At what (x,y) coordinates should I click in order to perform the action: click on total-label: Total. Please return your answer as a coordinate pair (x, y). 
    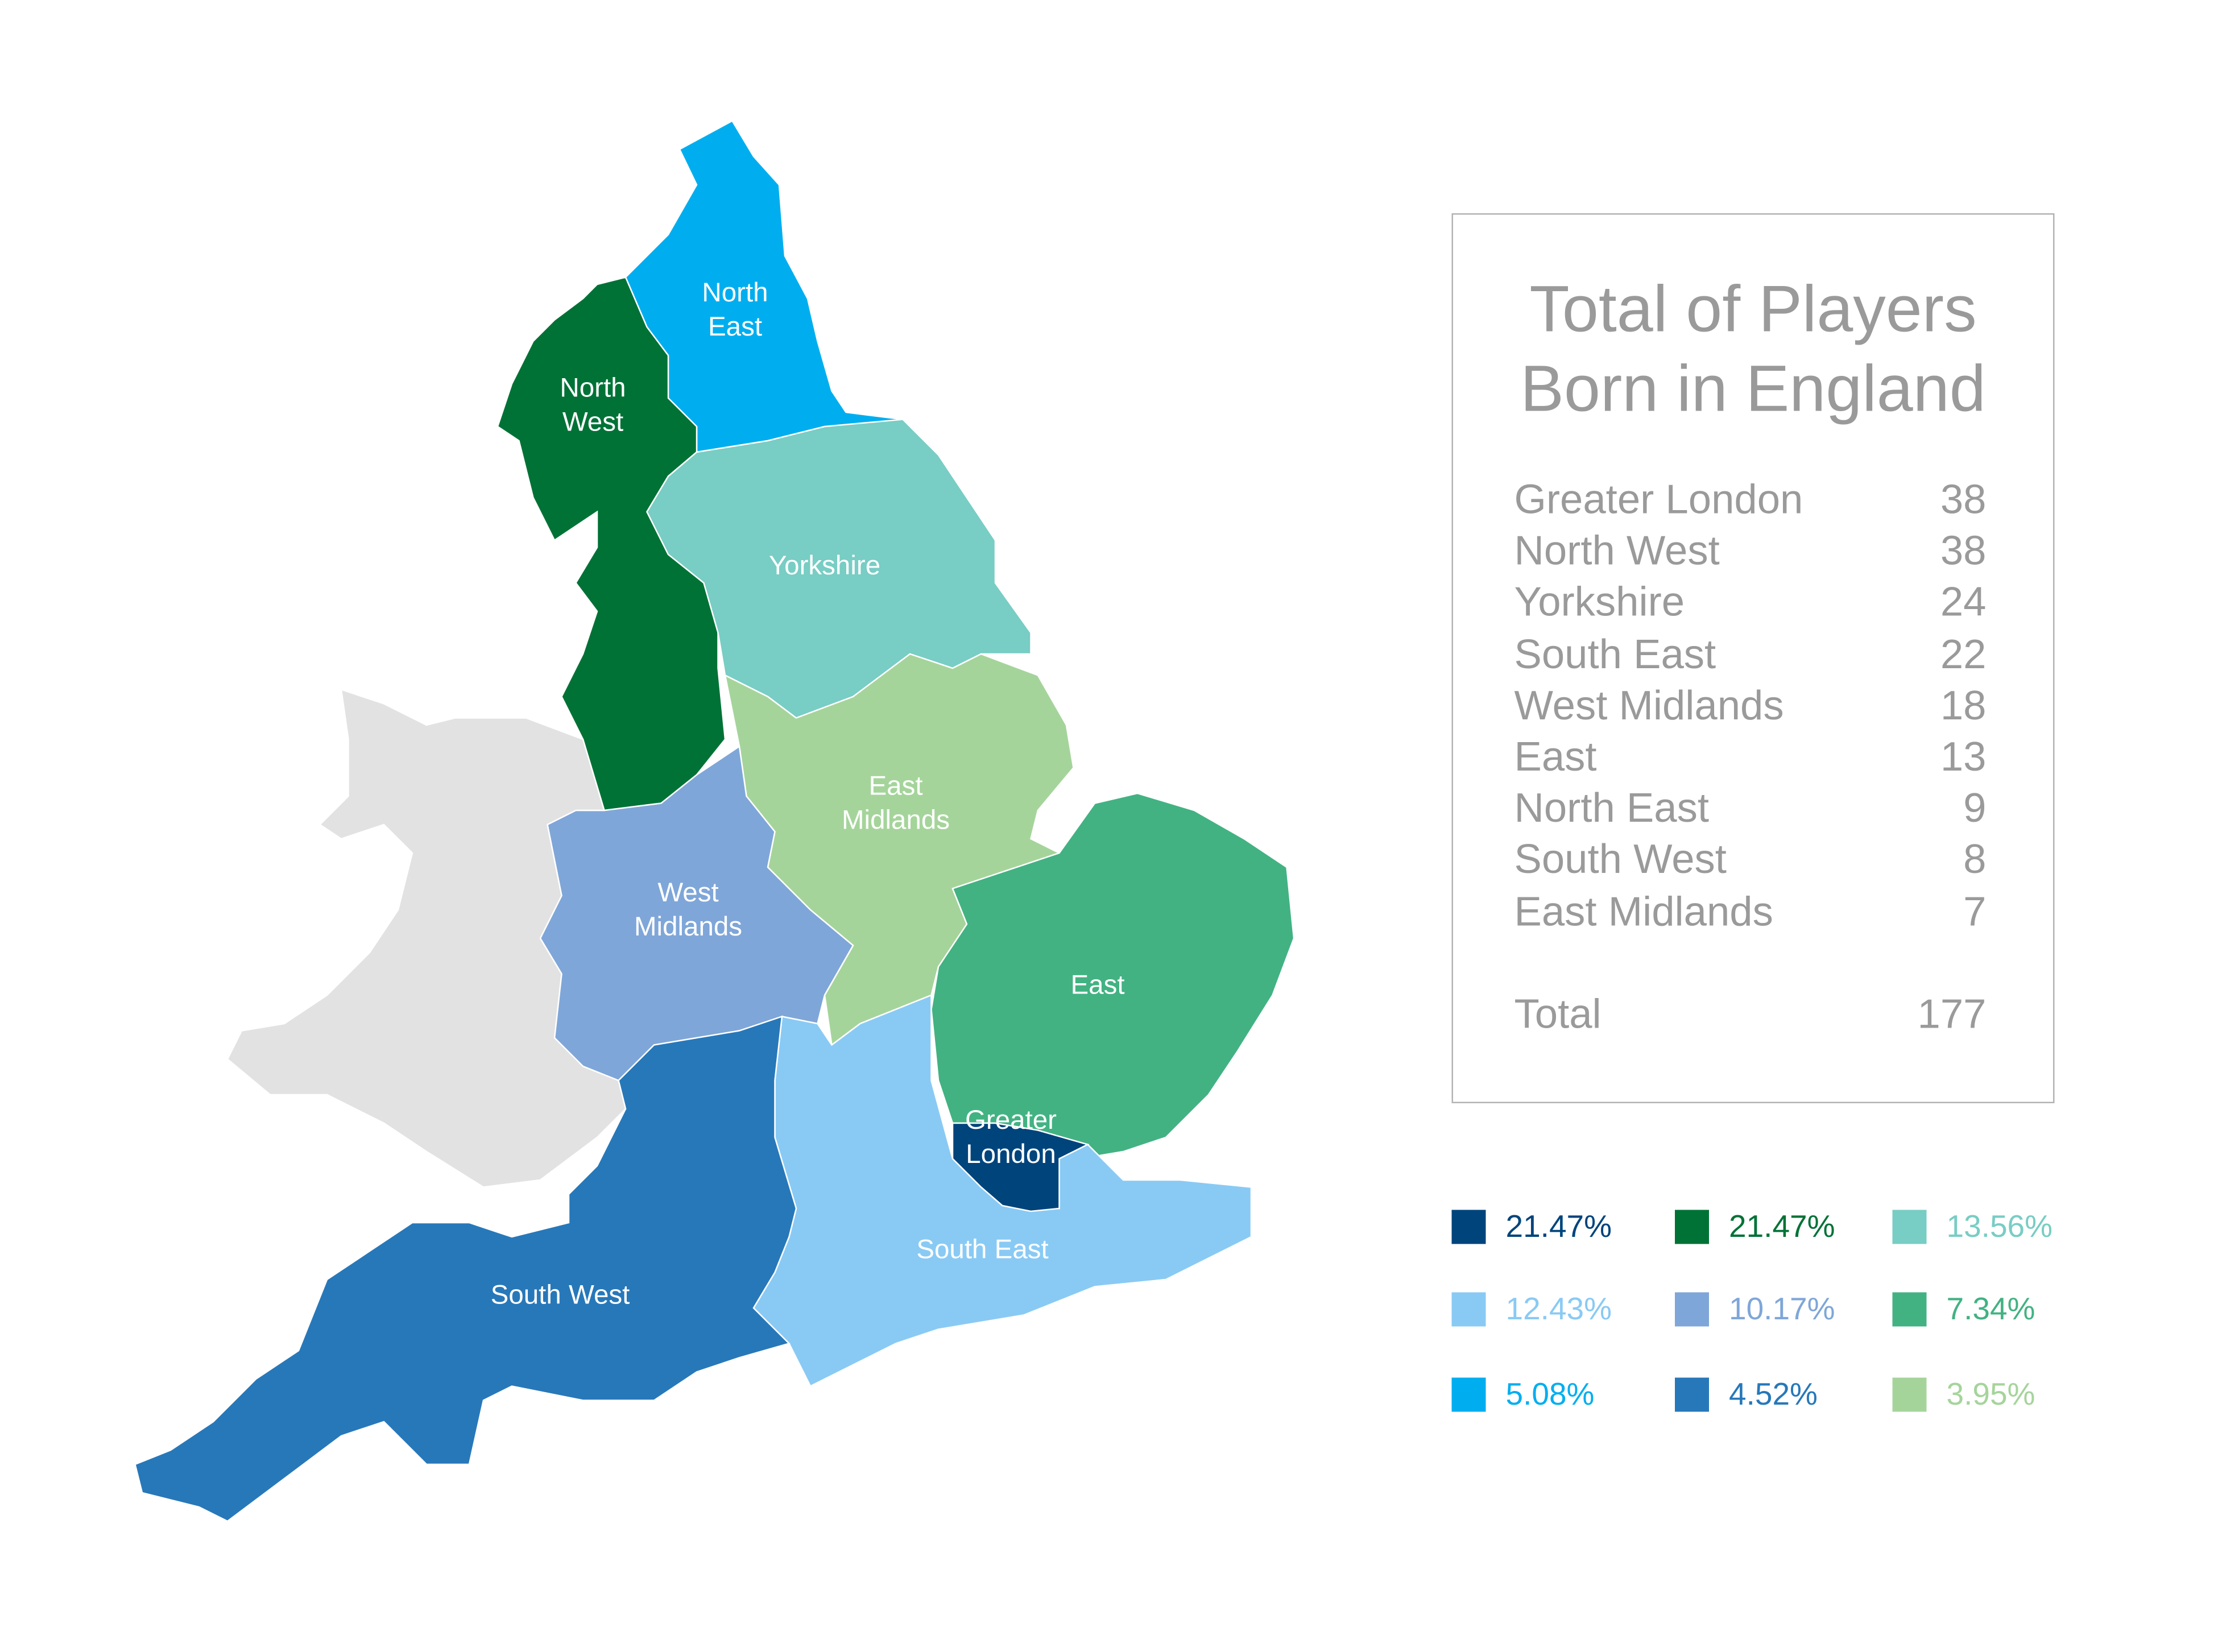
    Looking at the image, I should click on (1558, 1015).